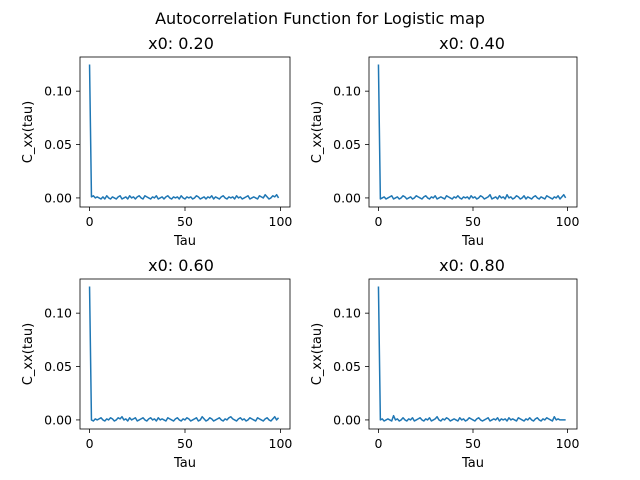 The image size is (640, 480). Describe the element at coordinates (181, 265) in the screenshot. I see `subplot-title: x0: 0.60` at that location.